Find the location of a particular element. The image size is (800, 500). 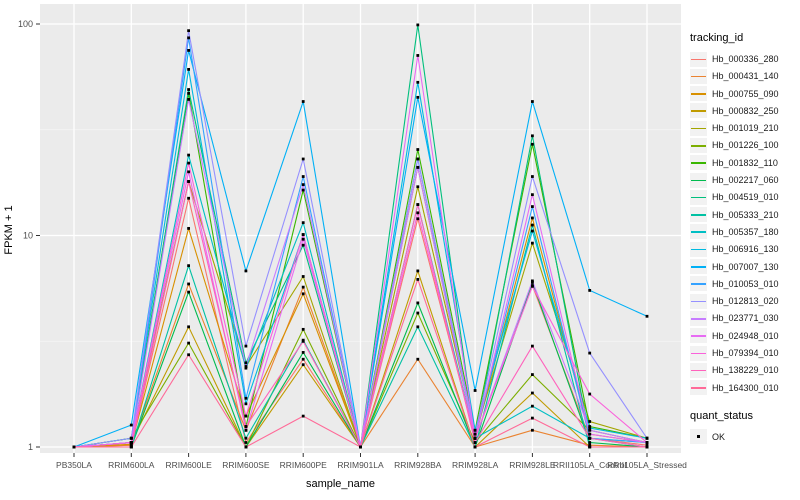

legend-item-Hb_023771_030: Hb_023771_030 is located at coordinates (744, 318).